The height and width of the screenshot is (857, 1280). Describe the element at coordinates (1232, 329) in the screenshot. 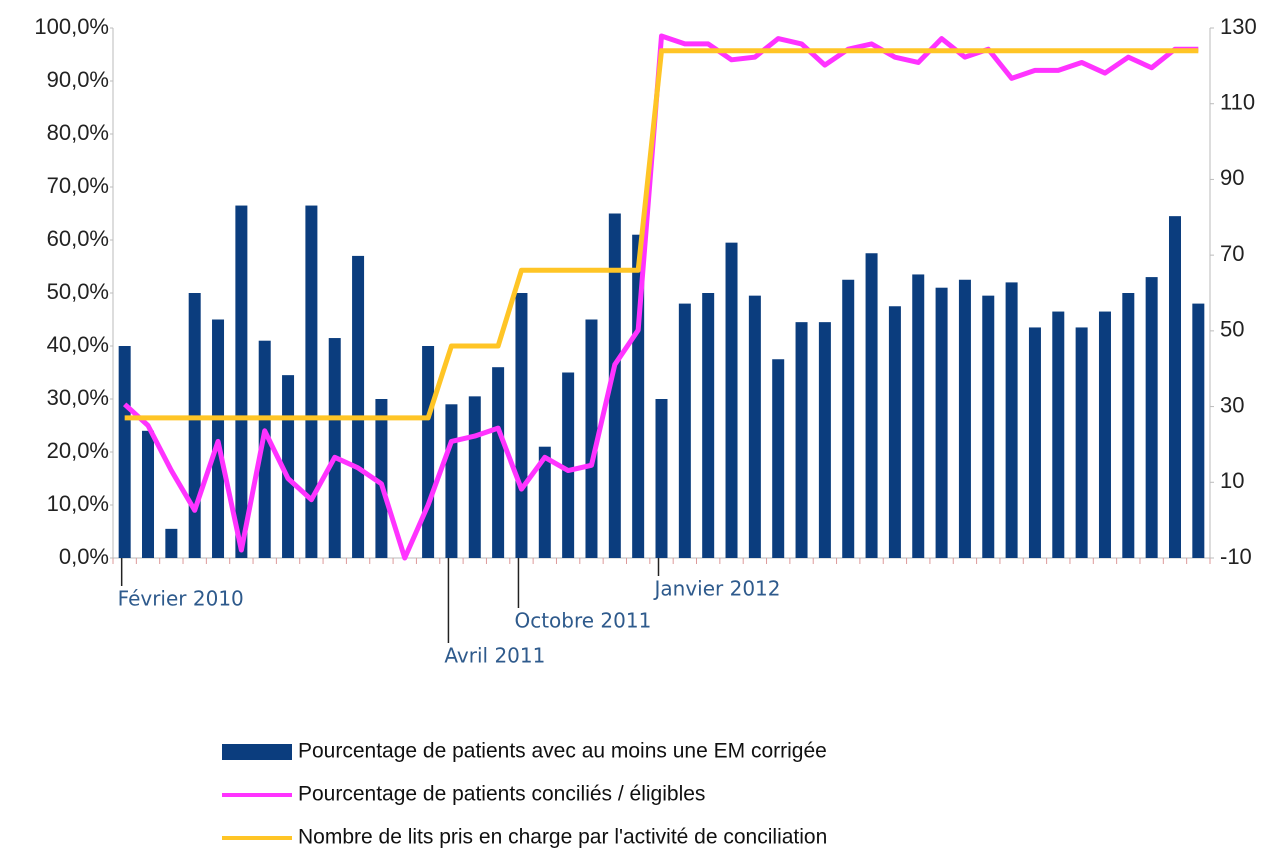

I see `y2-tick-label: 50` at that location.